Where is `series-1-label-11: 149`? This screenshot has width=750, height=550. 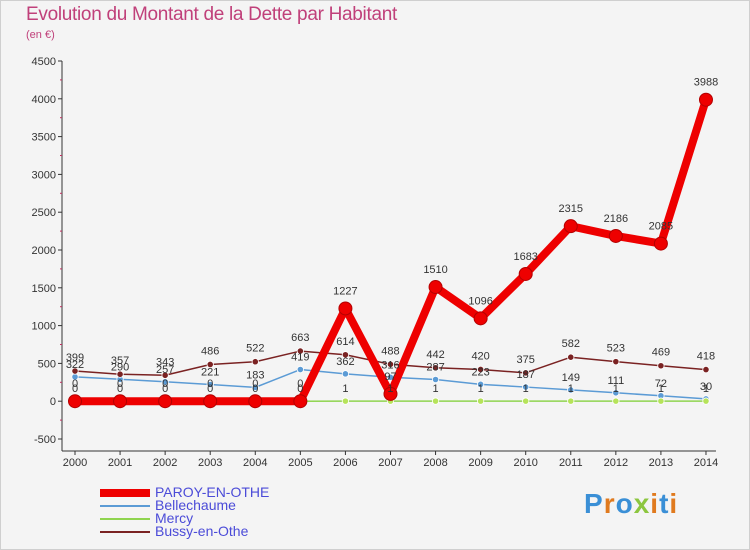
series-1-label-11: 149 is located at coordinates (571, 378).